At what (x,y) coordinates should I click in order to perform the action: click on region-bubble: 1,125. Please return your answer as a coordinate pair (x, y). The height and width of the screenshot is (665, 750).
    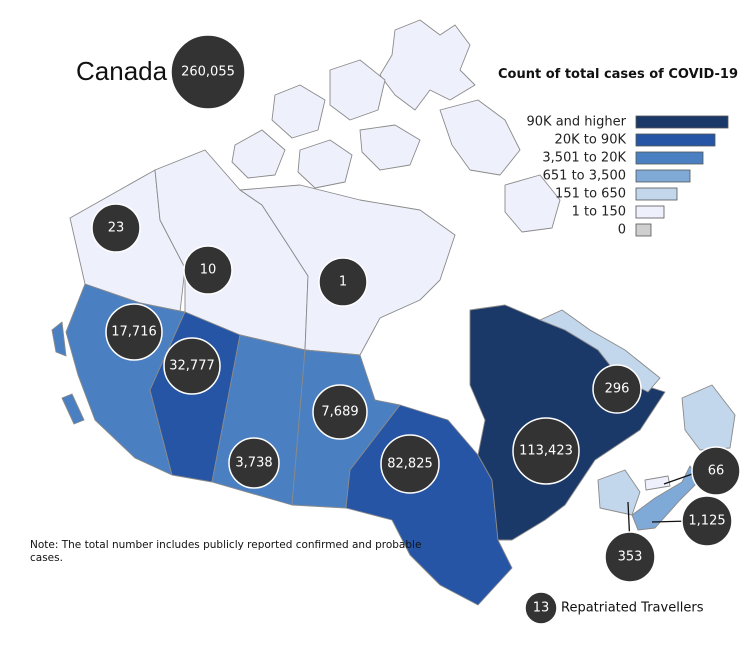
    Looking at the image, I should click on (707, 521).